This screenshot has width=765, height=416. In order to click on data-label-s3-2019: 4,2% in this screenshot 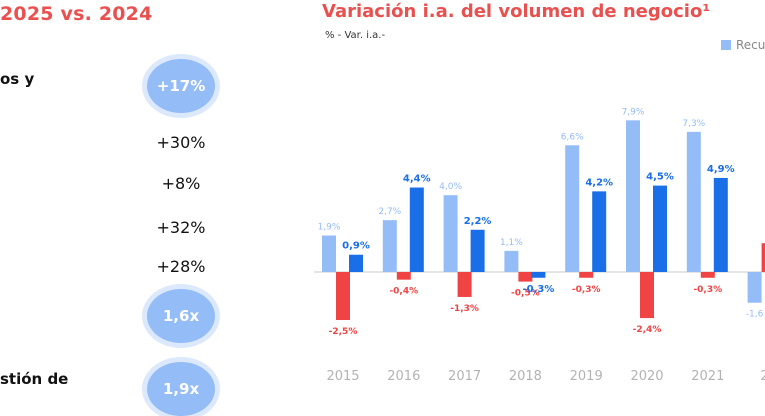, I will do `click(599, 182)`.